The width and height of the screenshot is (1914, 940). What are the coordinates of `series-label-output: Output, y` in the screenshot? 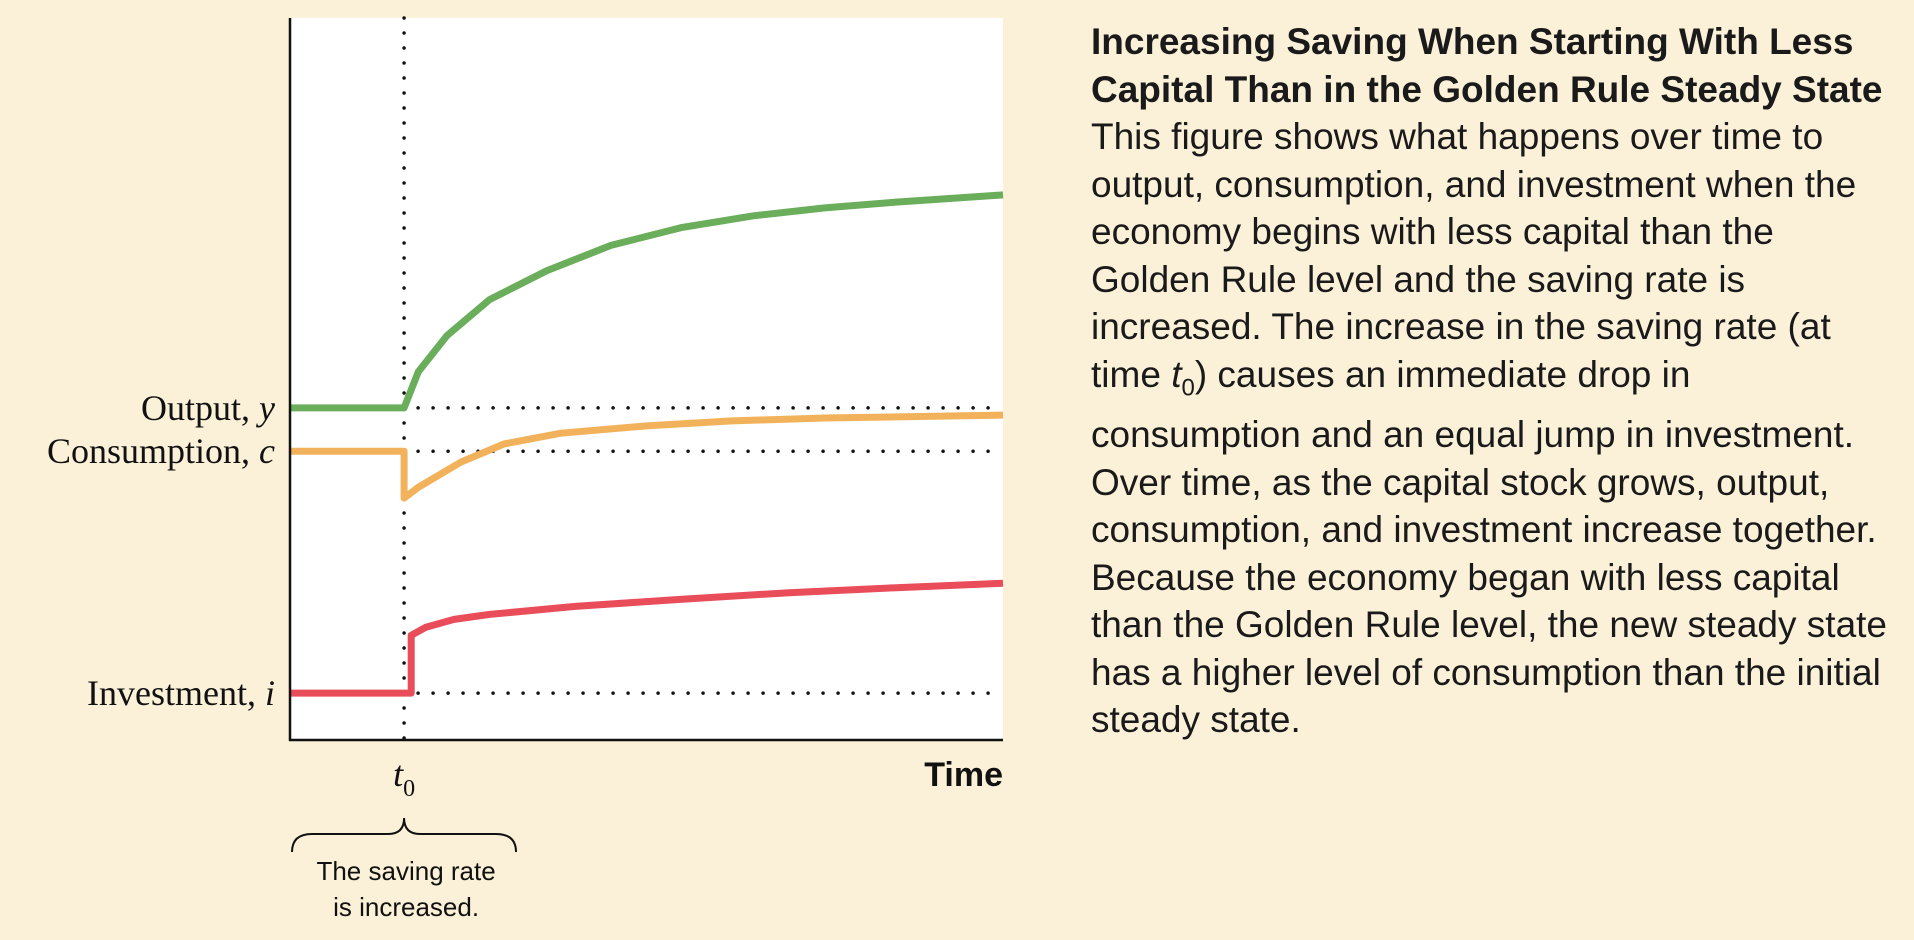 It's located at (208, 408).